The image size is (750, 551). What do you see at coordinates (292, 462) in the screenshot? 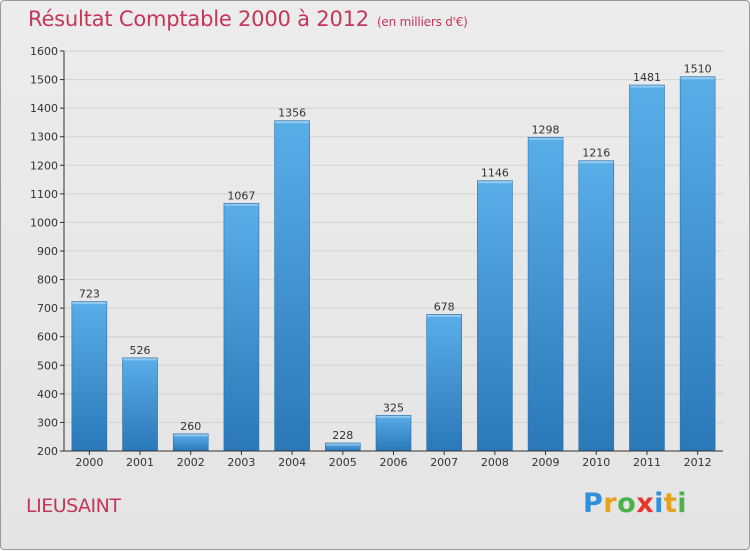
I see `x-tick-label: 2004` at bounding box center [292, 462].